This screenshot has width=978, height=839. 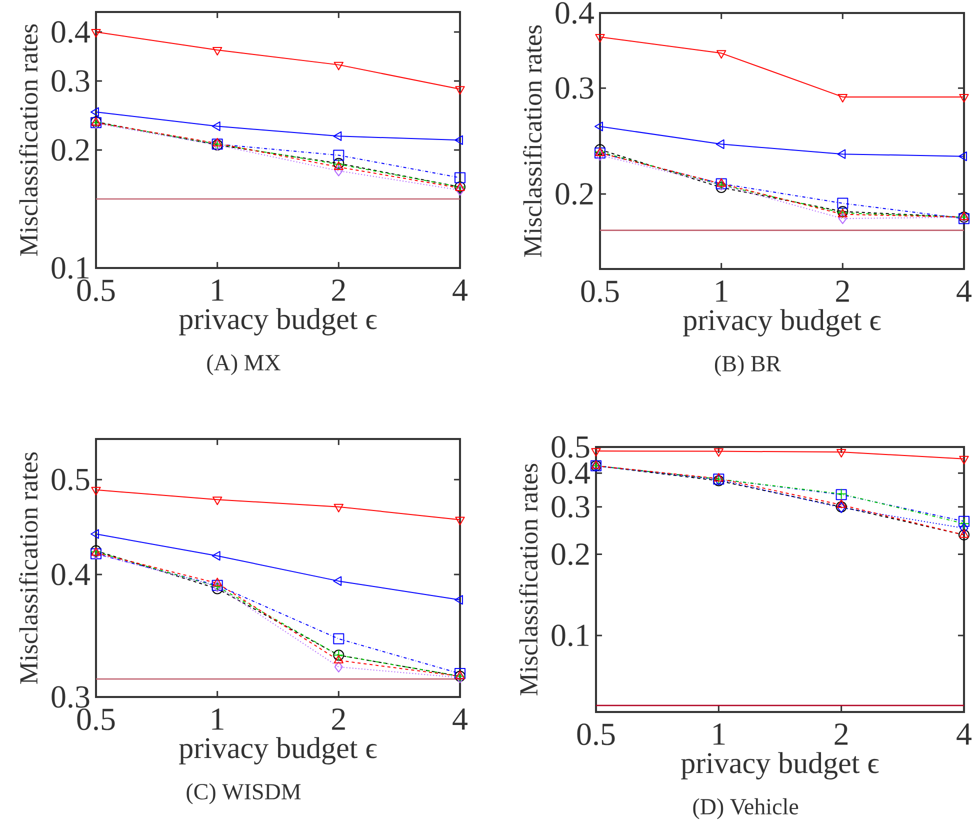 I want to click on text: (B) BR, so click(x=748, y=365).